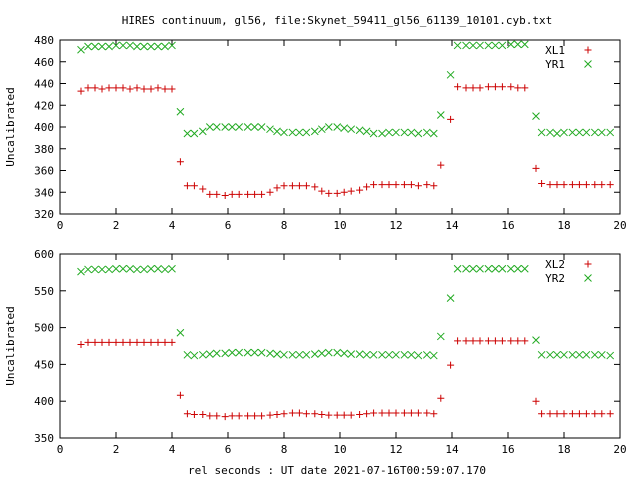 This screenshot has height=480, width=640. I want to click on x-tick-label: 20, so click(619, 449).